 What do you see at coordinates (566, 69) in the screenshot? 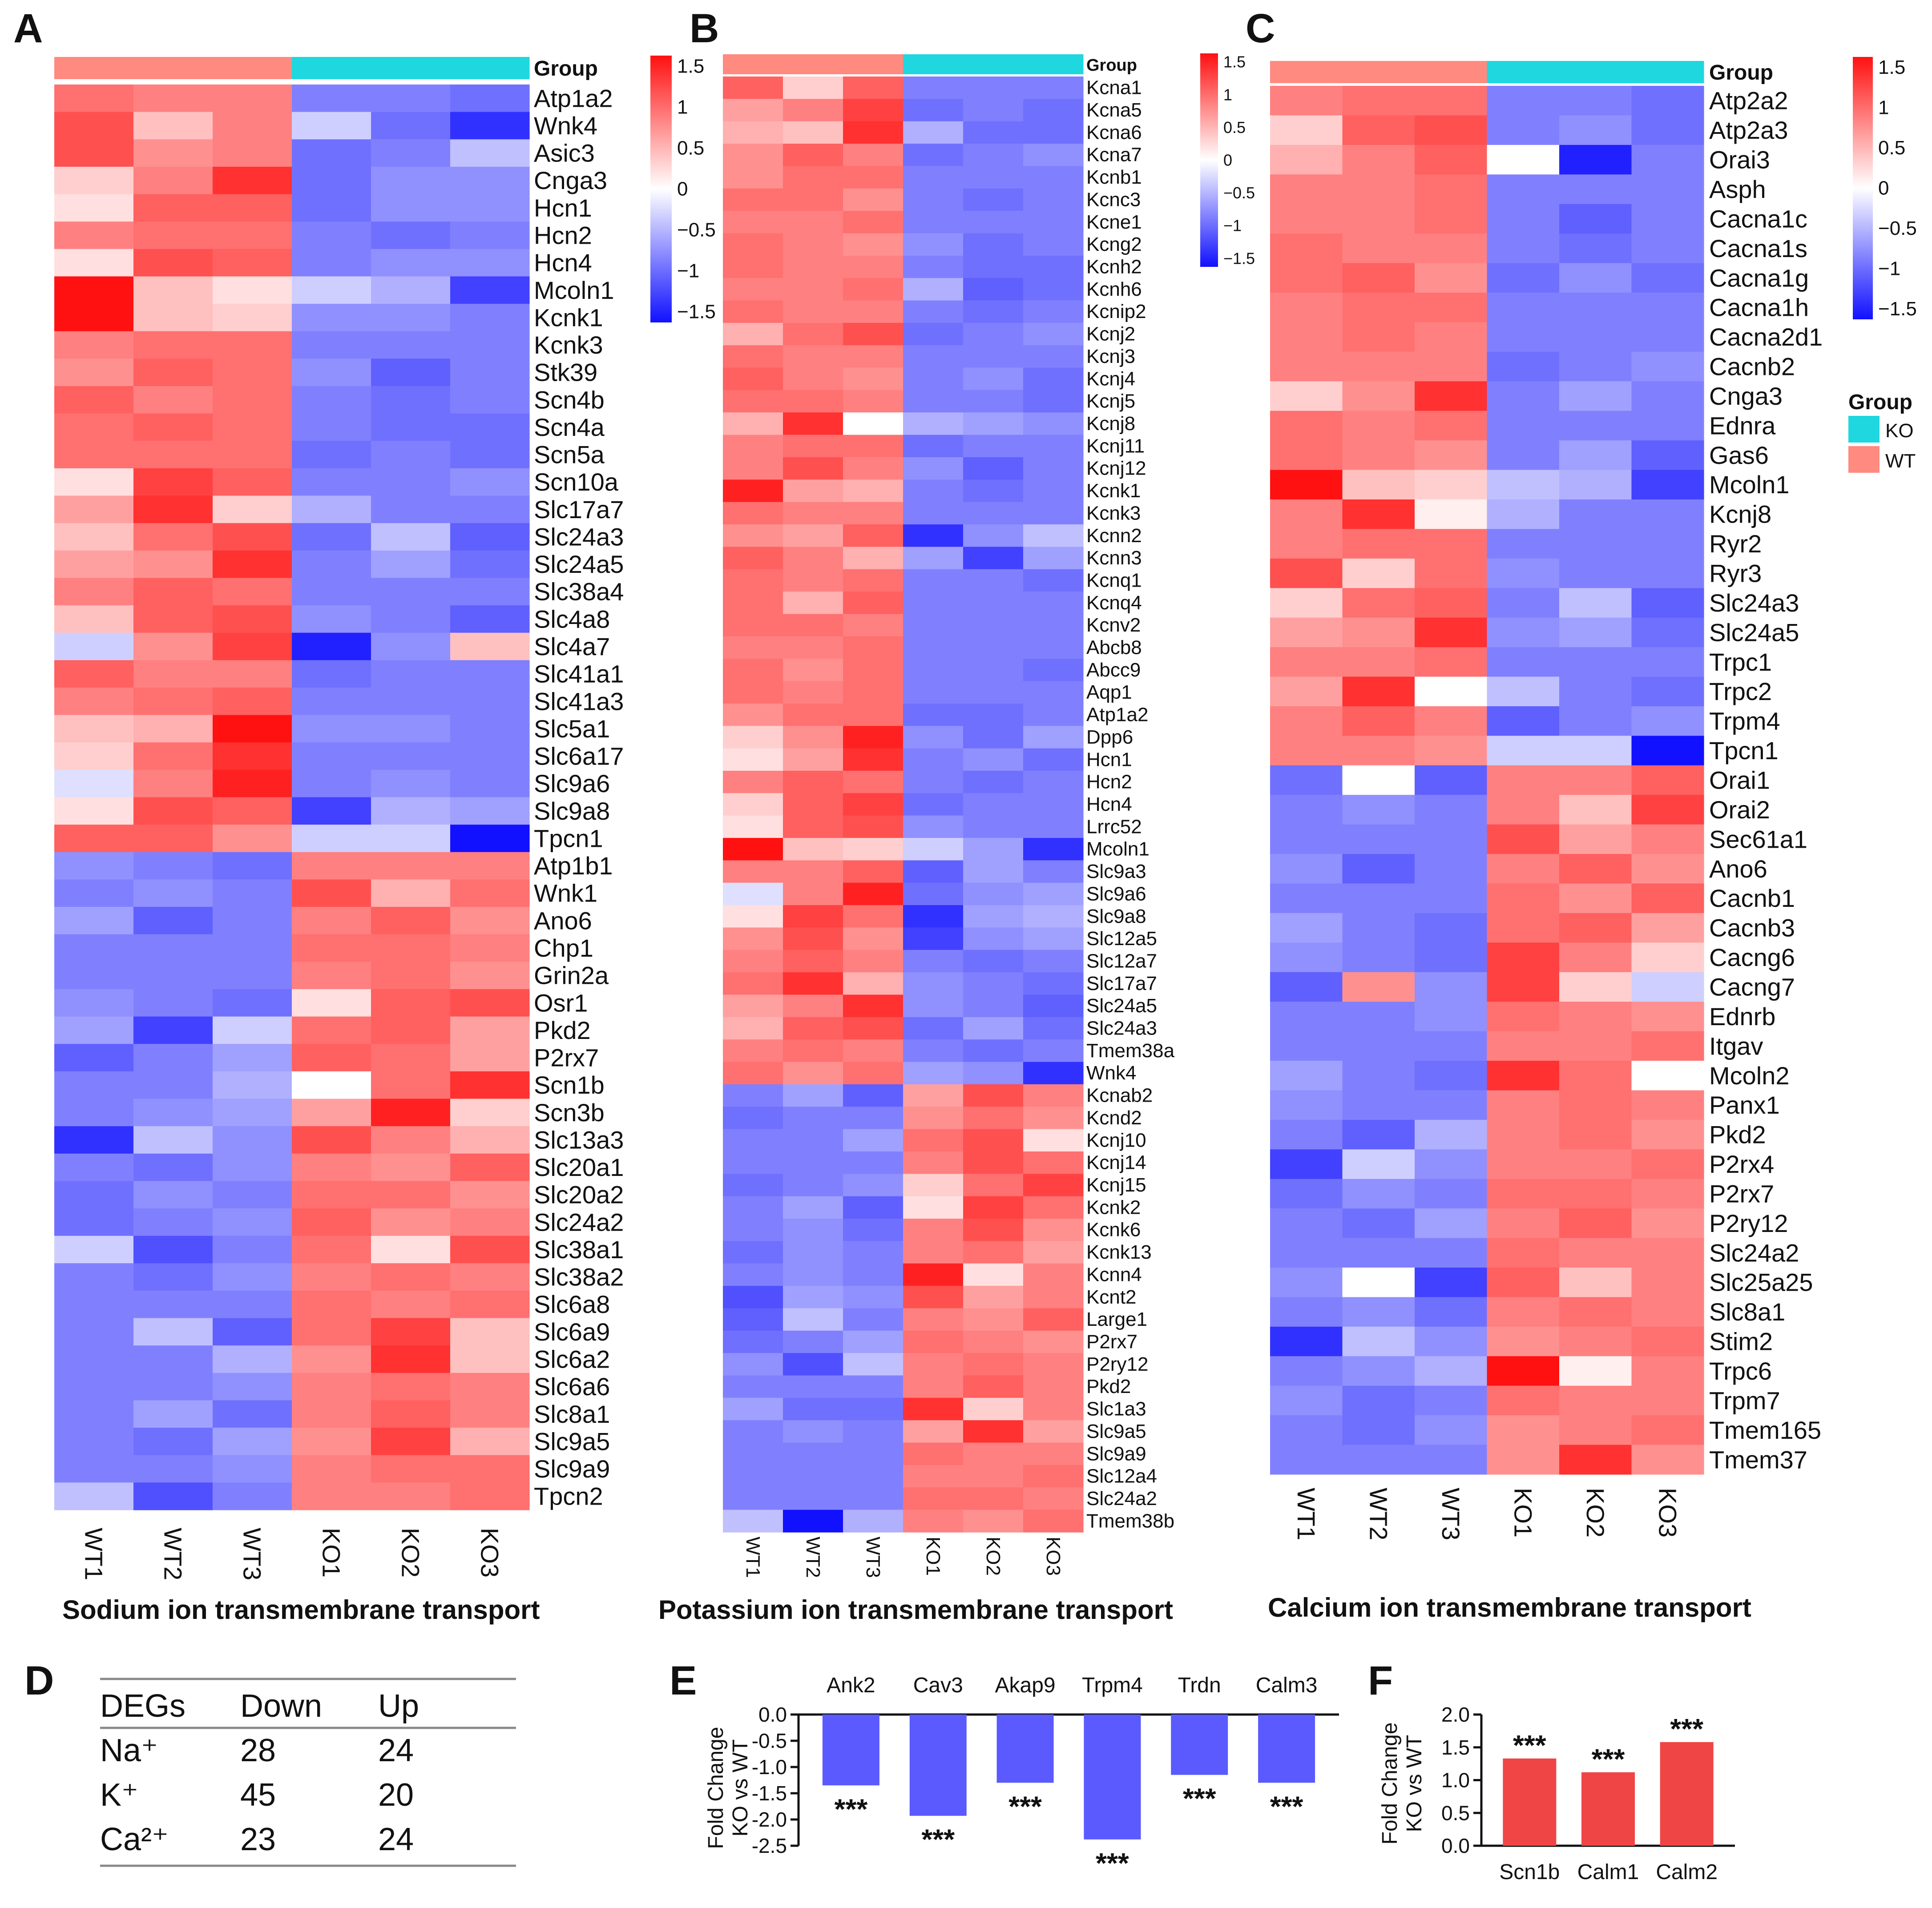
I see `group-bar-label: Group` at bounding box center [566, 69].